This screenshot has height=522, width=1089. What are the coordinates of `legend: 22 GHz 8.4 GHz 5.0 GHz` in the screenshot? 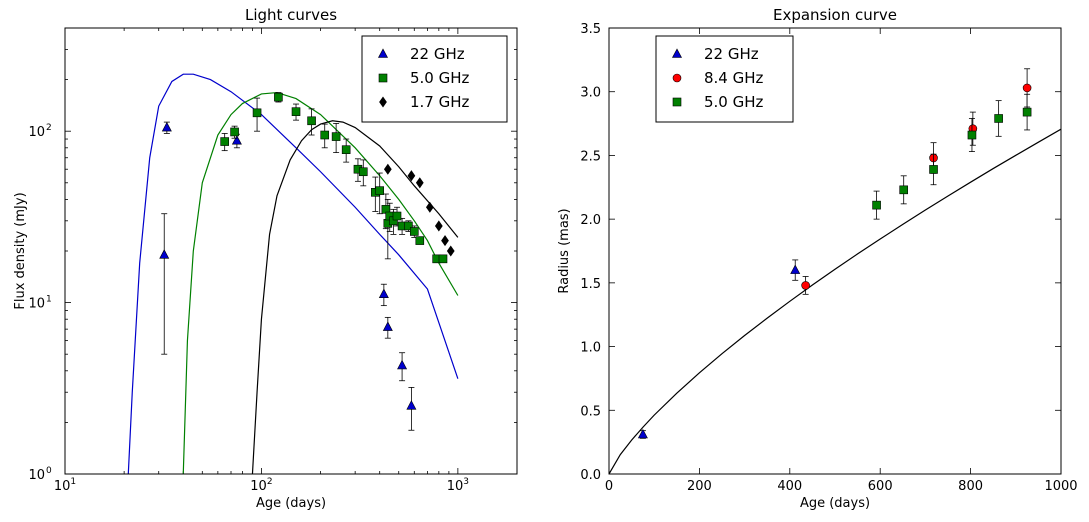 It's located at (724, 79).